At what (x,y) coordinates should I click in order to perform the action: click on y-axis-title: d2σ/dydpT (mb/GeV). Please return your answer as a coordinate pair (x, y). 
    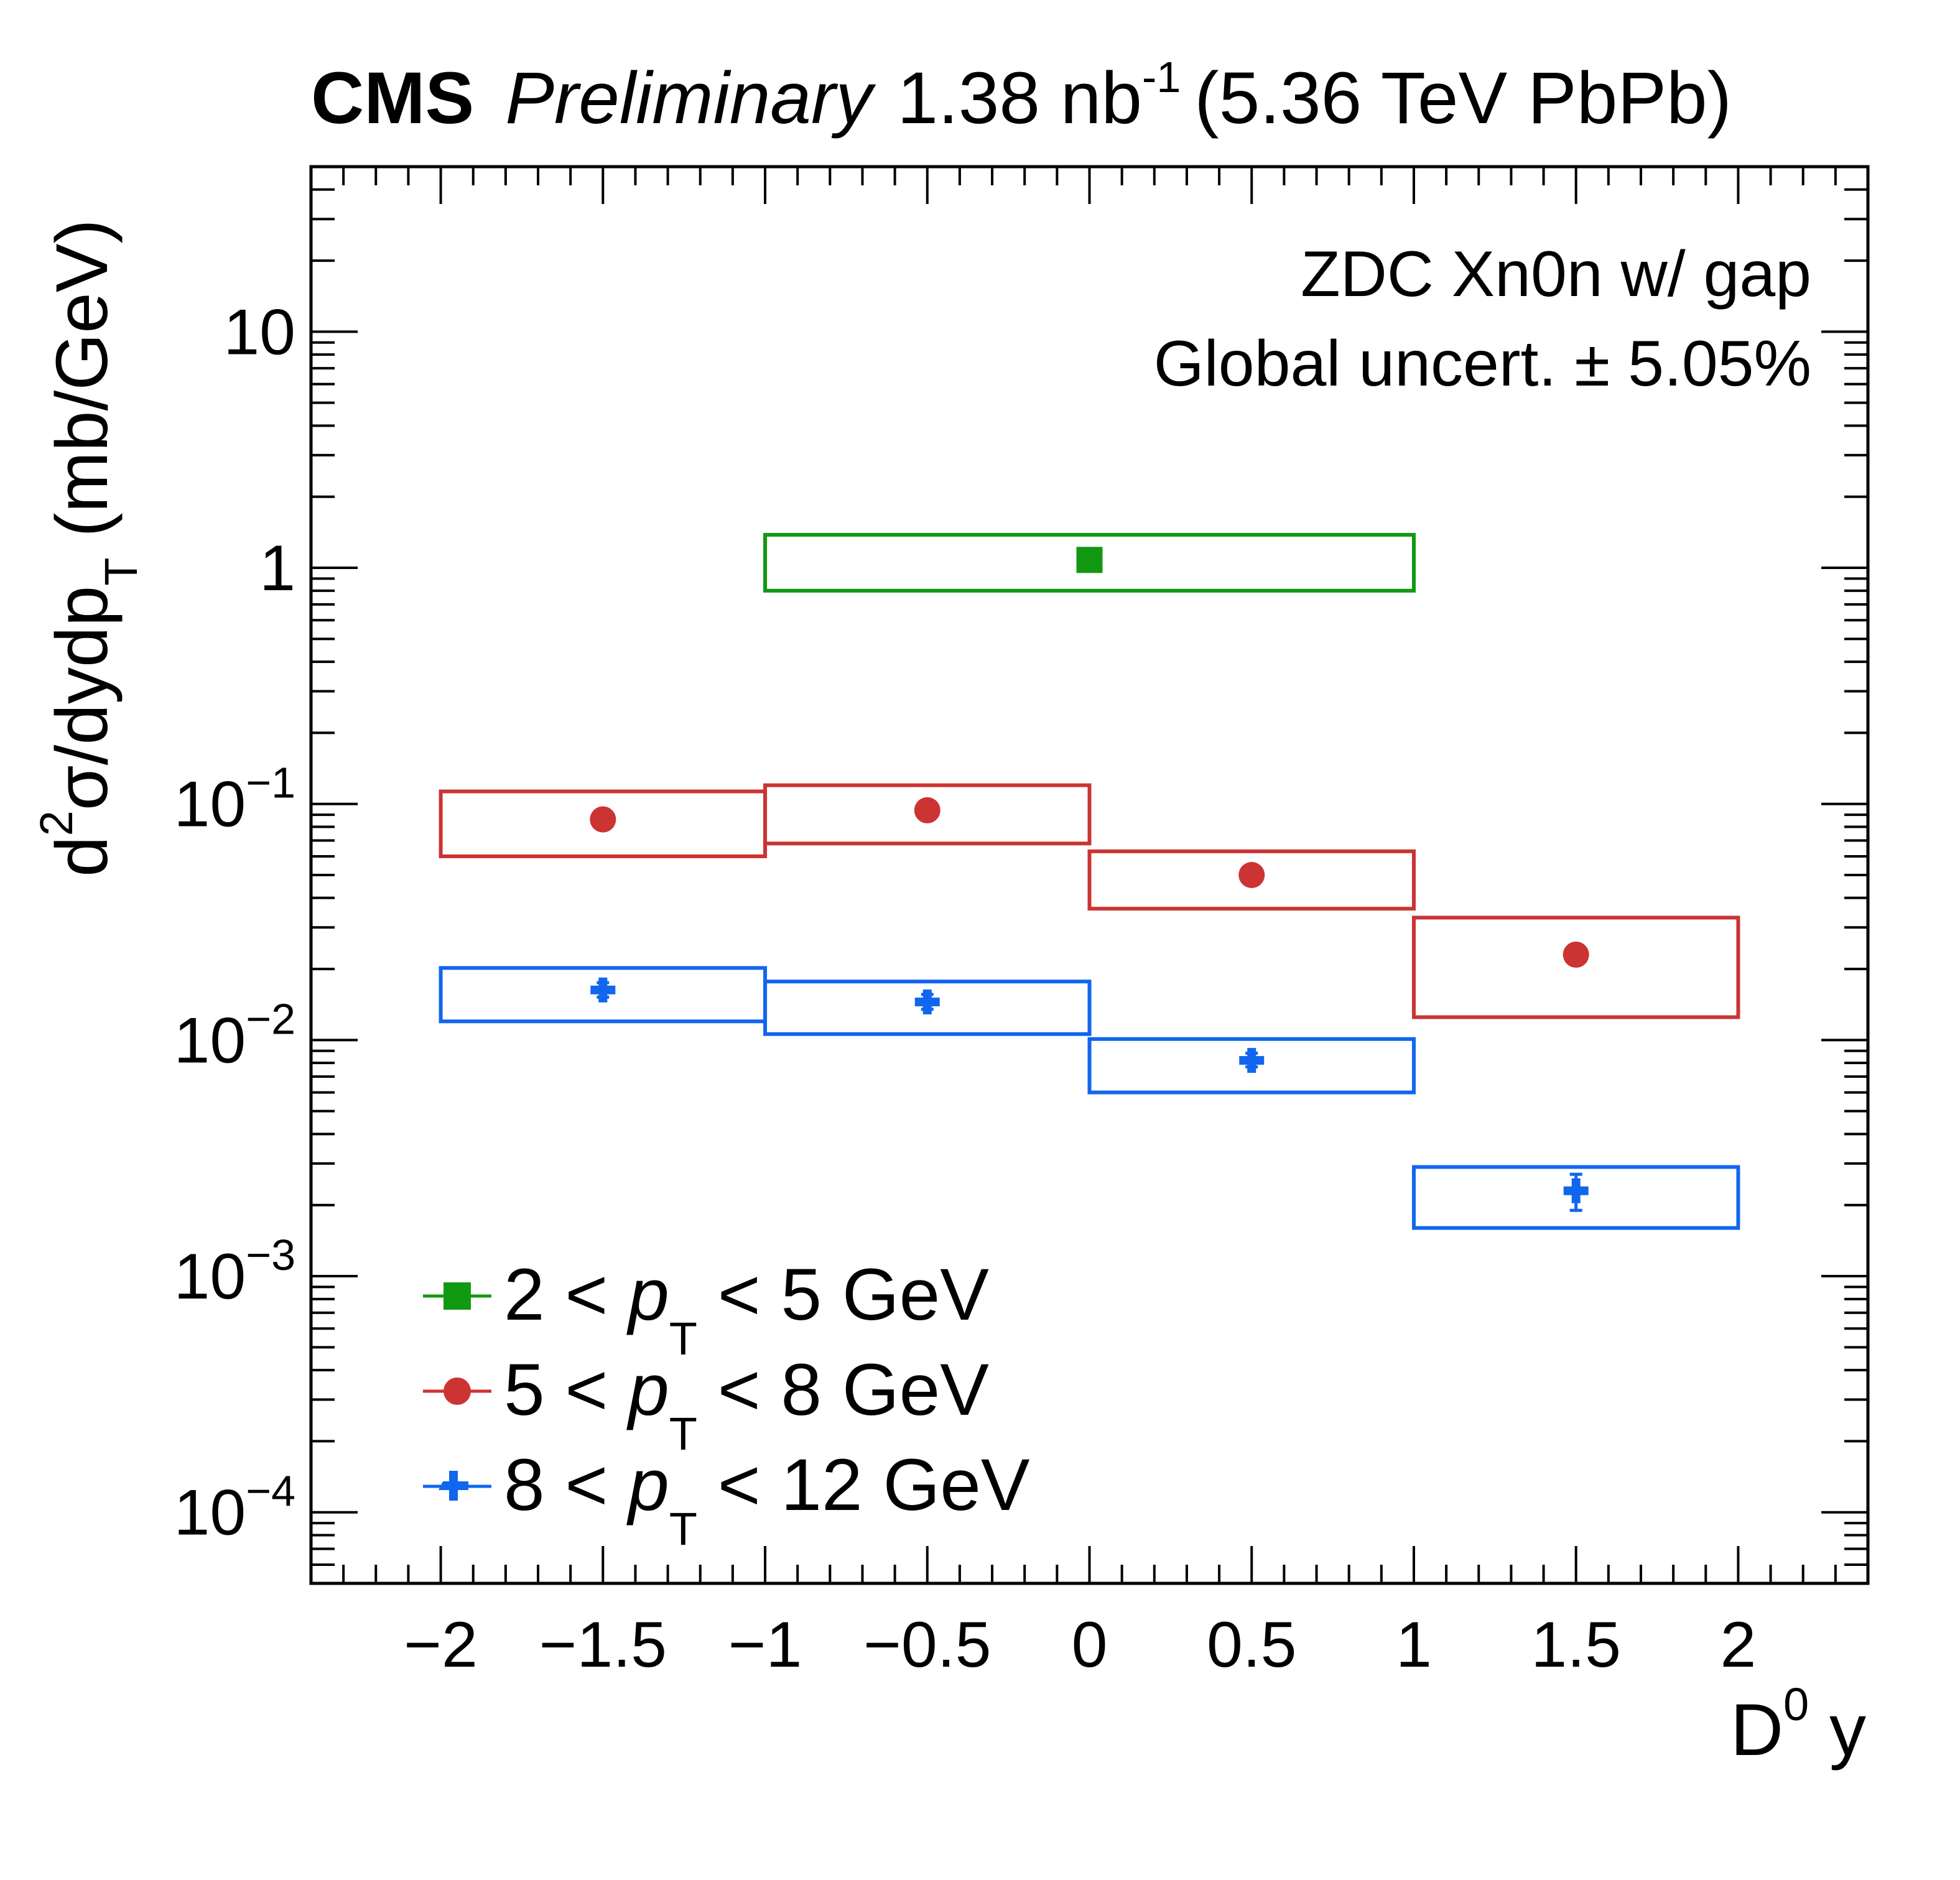
    Looking at the image, I should click on (88, 548).